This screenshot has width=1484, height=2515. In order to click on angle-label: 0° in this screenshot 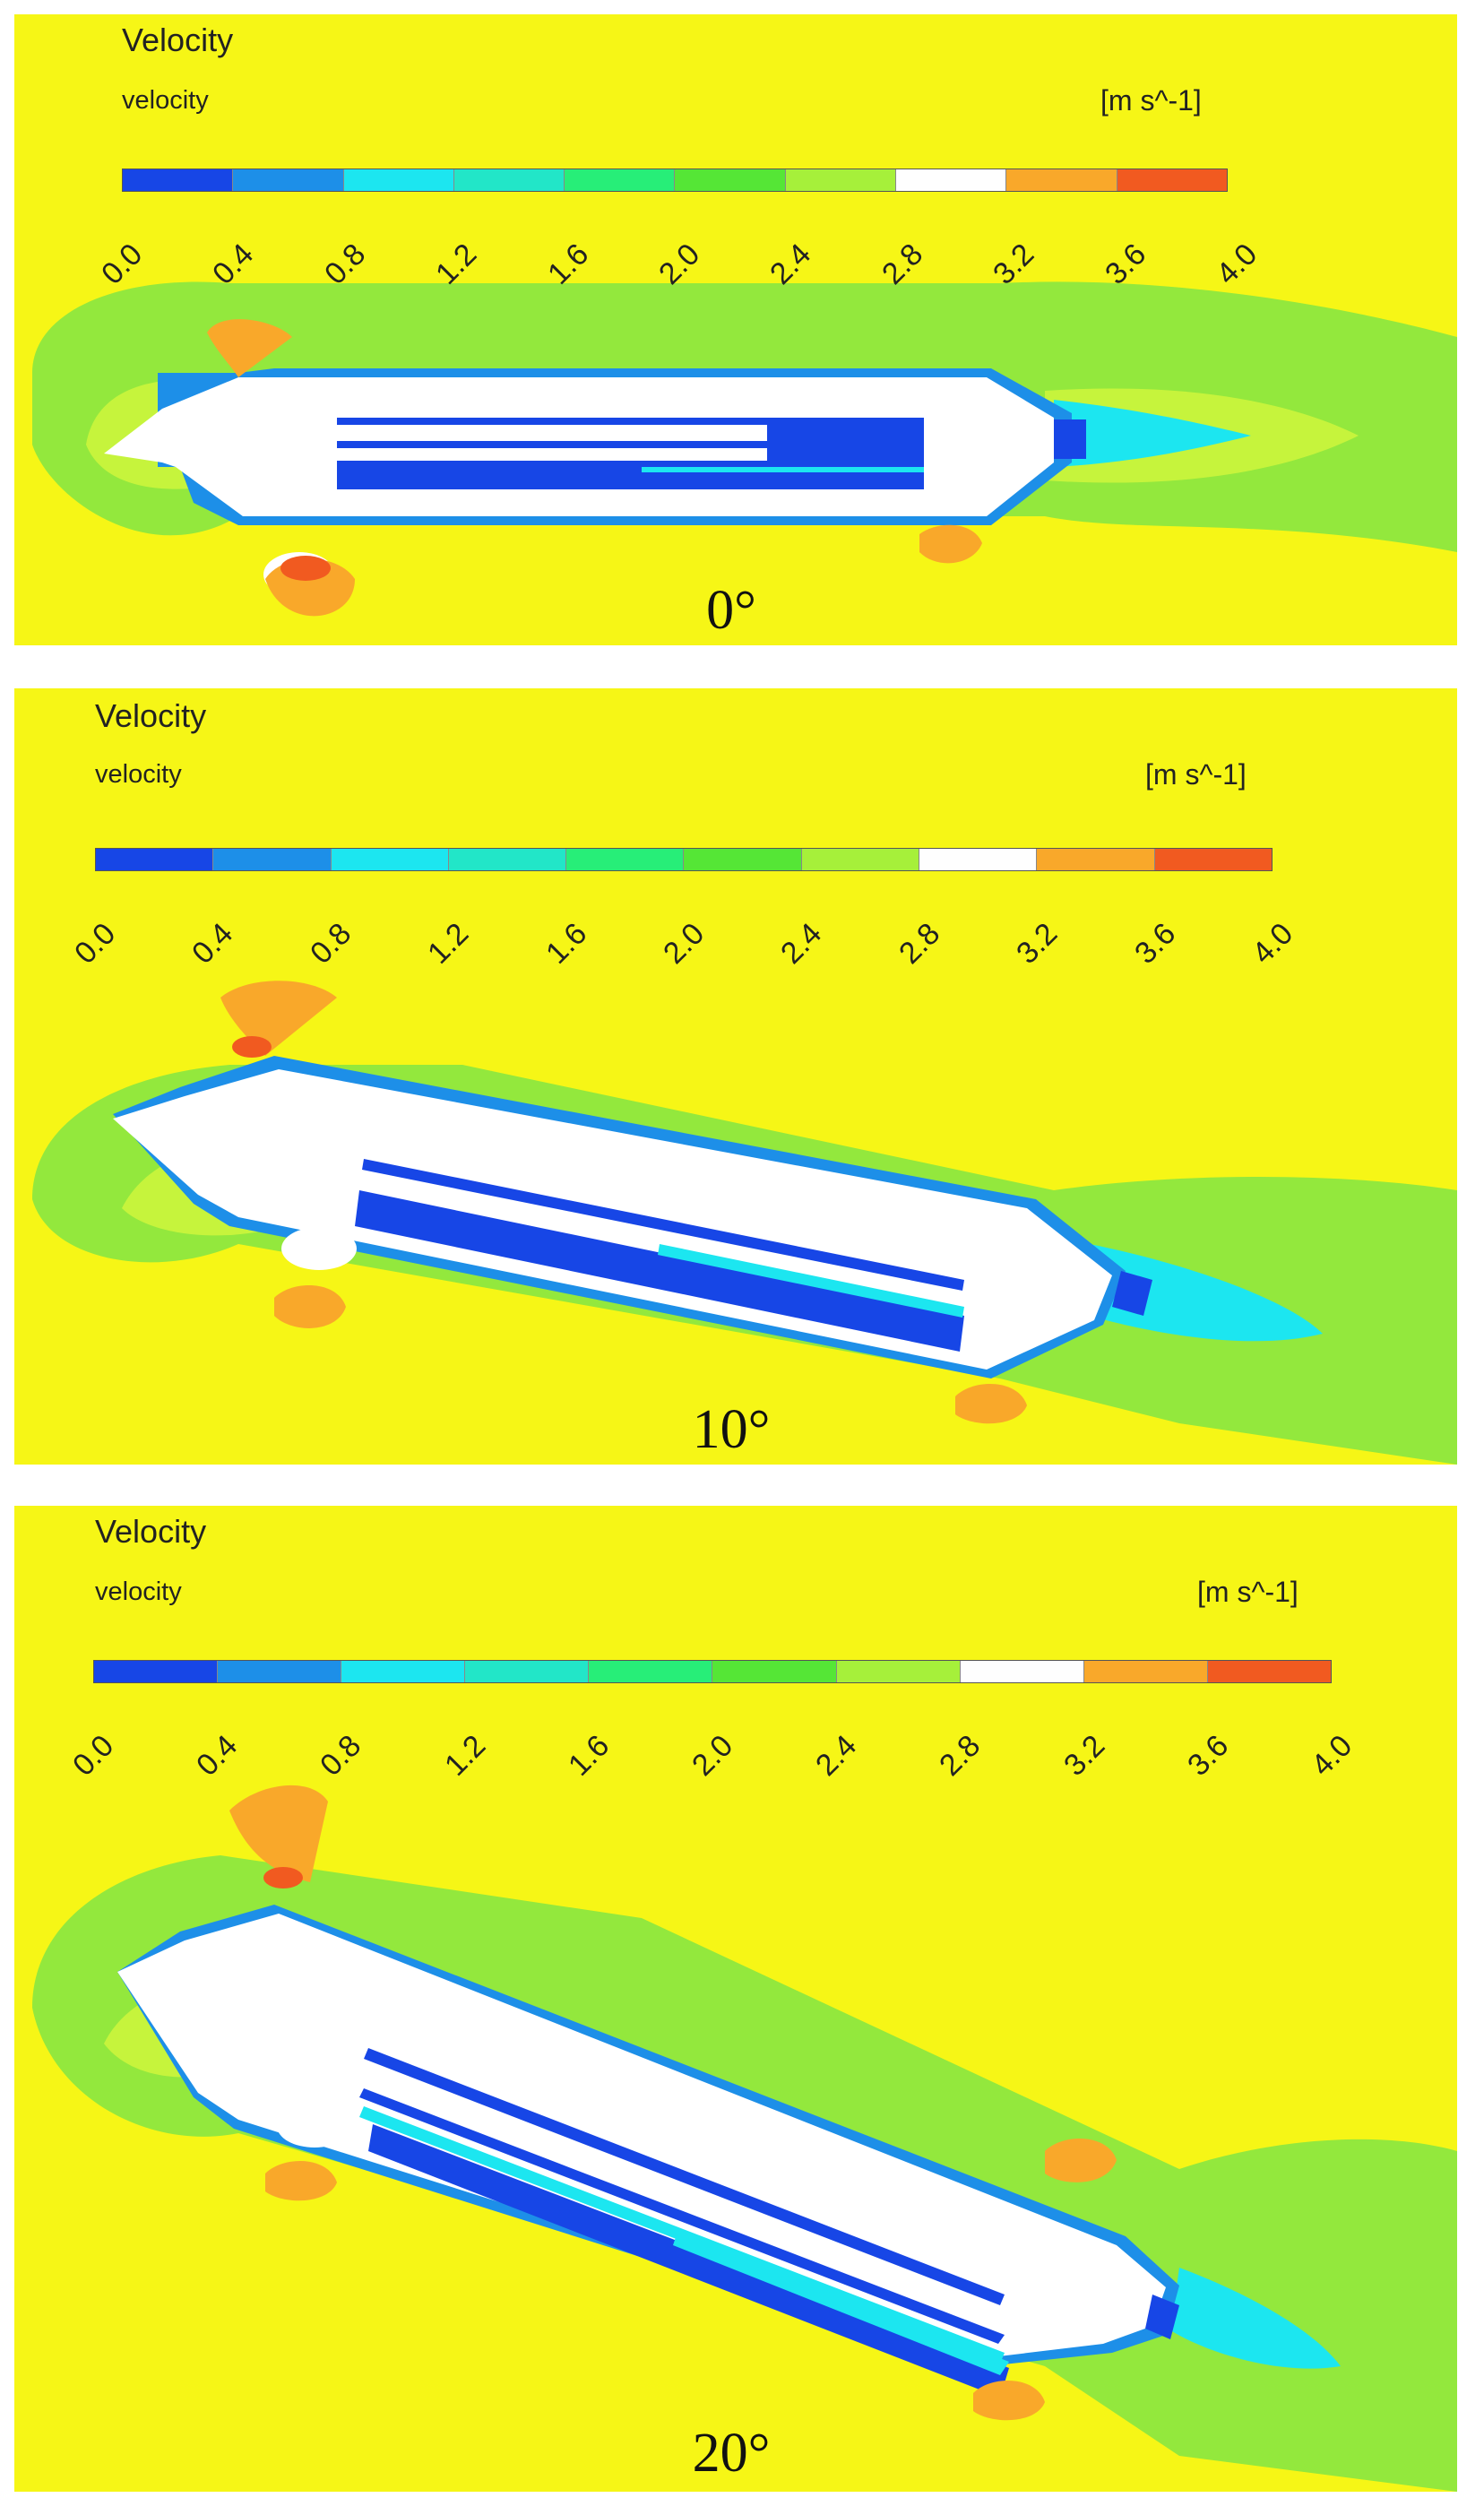, I will do `click(731, 610)`.